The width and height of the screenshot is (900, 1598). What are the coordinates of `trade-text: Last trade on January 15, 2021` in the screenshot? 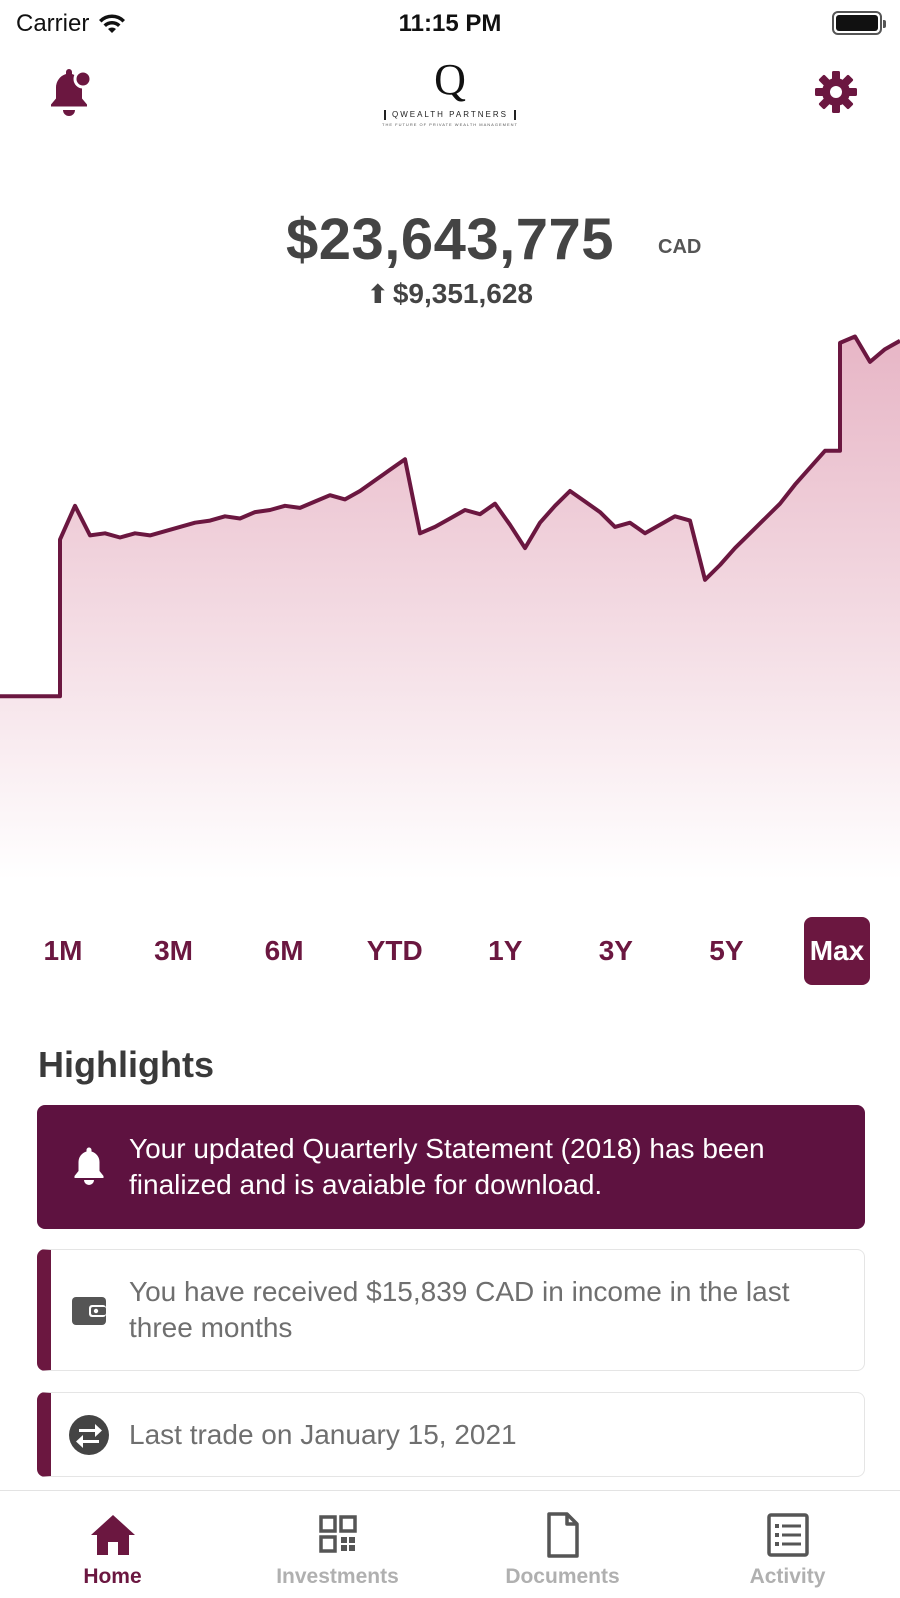 It's located at (323, 1434).